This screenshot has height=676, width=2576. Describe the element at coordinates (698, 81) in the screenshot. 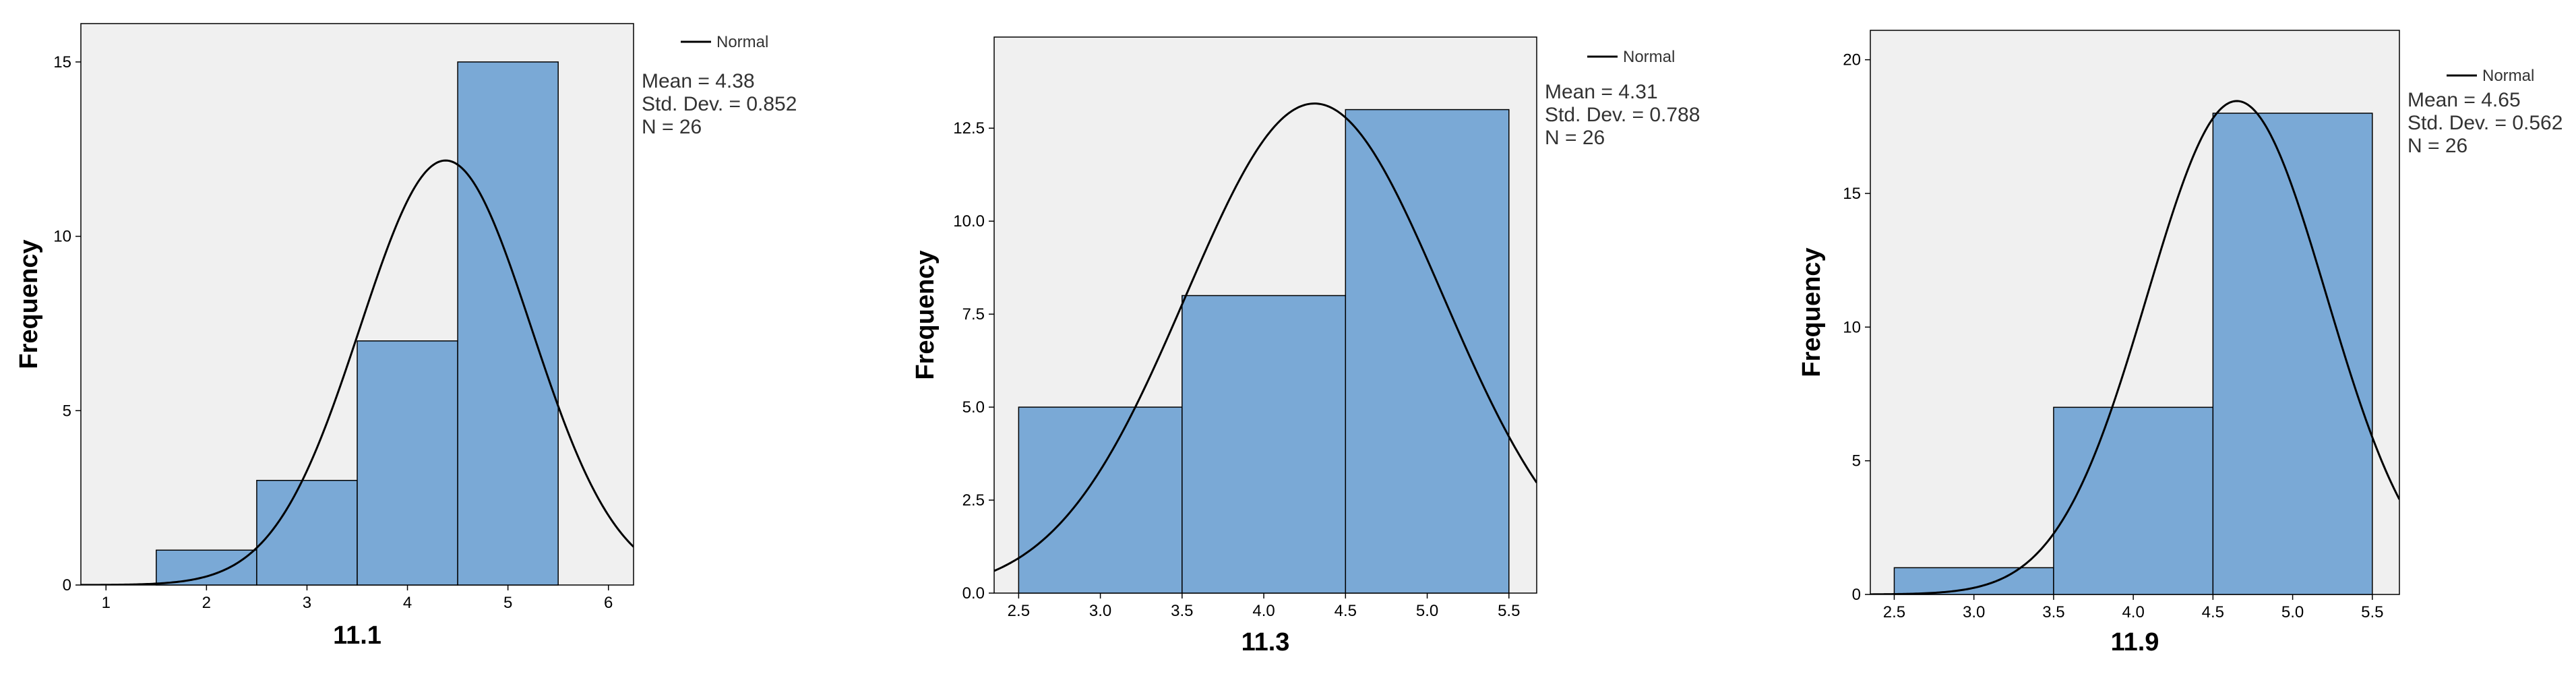

I see `stat-line: Mean = 4.38` at that location.